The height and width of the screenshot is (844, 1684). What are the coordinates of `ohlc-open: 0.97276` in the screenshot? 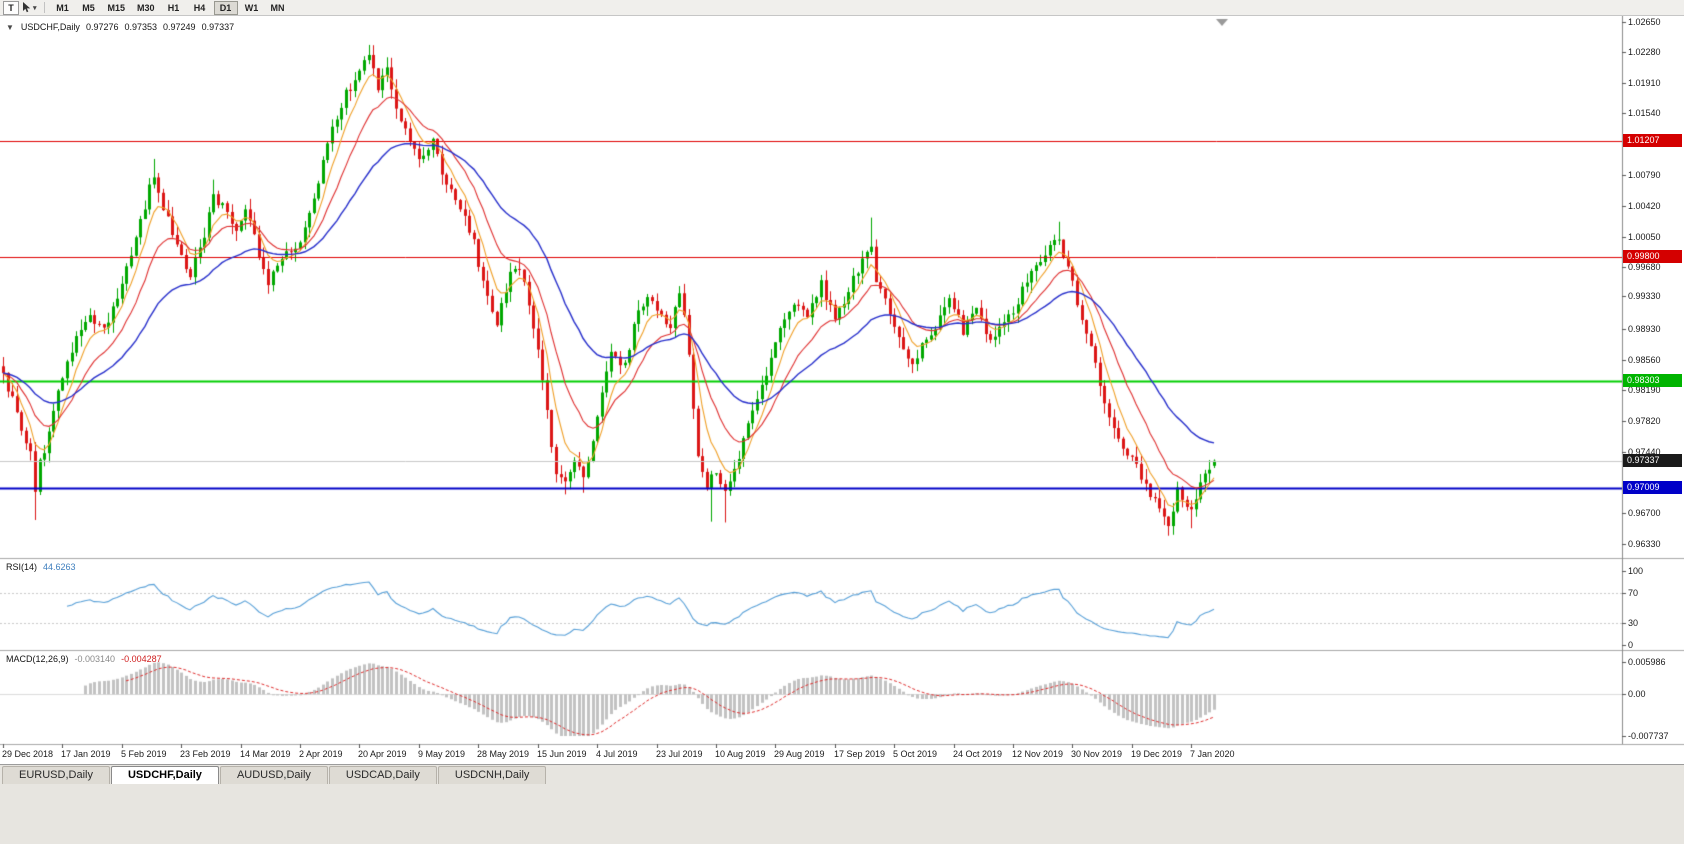 It's located at (102, 27).